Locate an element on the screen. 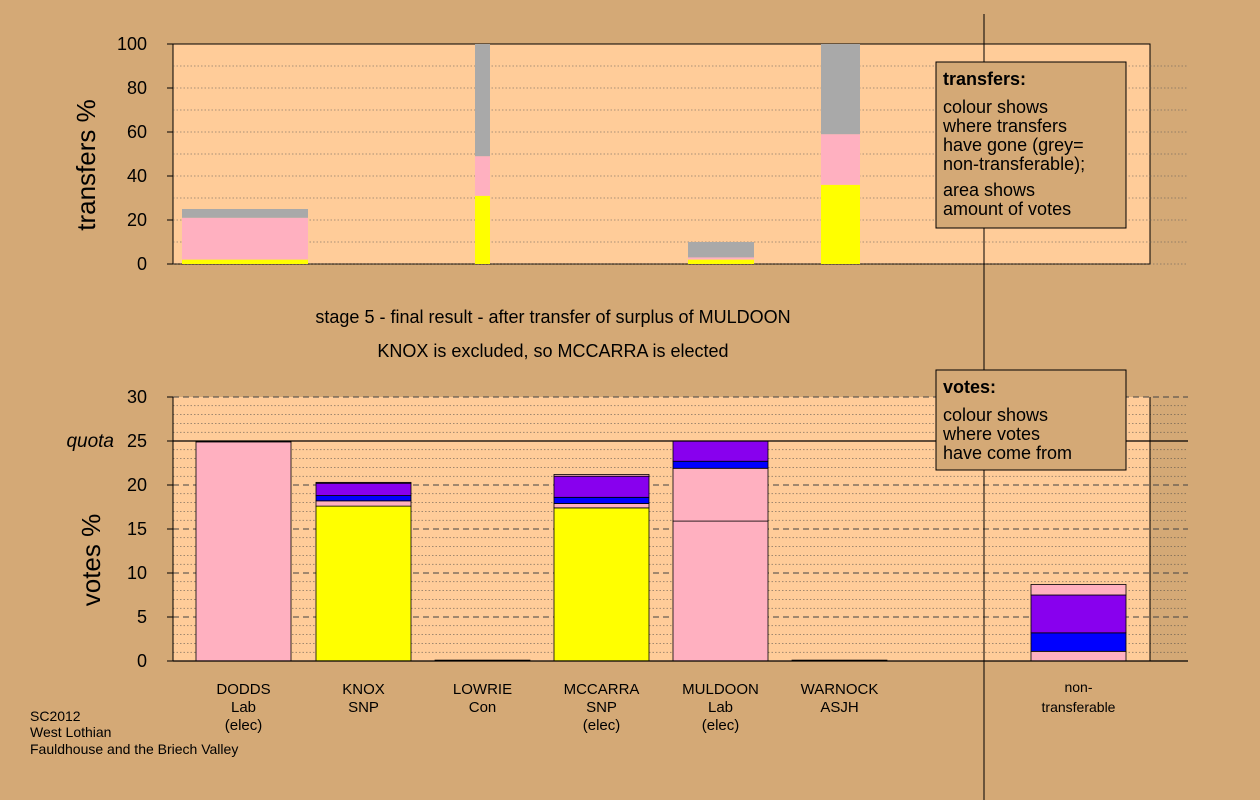 The image size is (1260, 800). votes-axis-label: votes % is located at coordinates (91, 560).